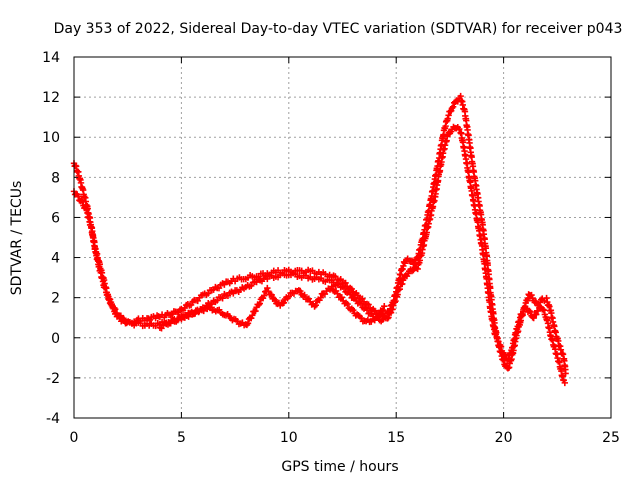  What do you see at coordinates (611, 438) in the screenshot?
I see `x-tick-label: 25` at bounding box center [611, 438].